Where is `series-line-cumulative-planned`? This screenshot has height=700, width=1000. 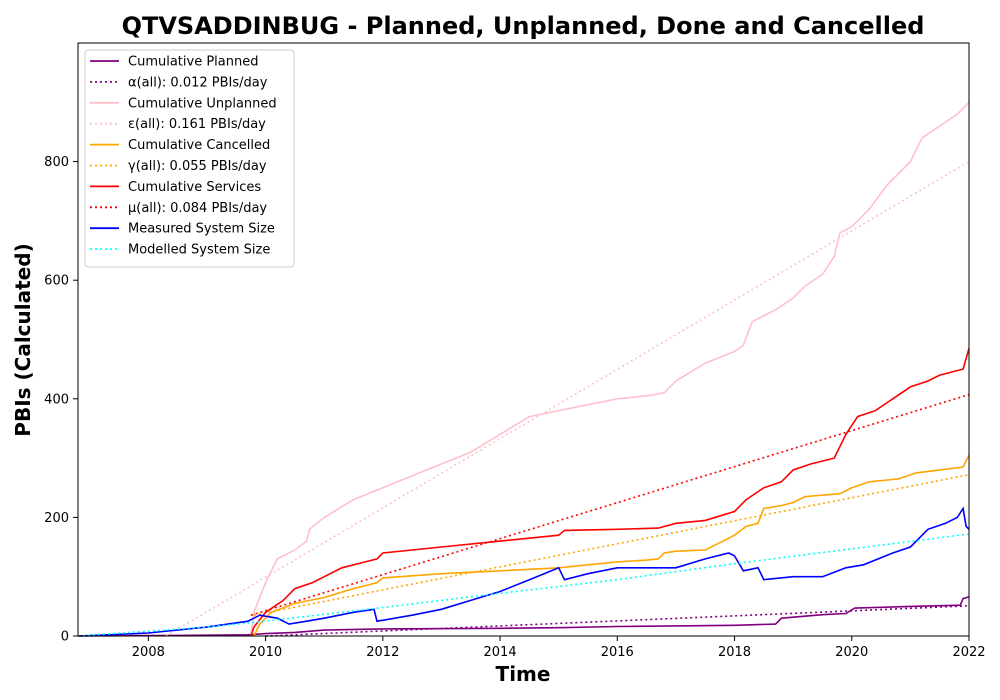
series-line-cumulative-planned is located at coordinates (523, 616).